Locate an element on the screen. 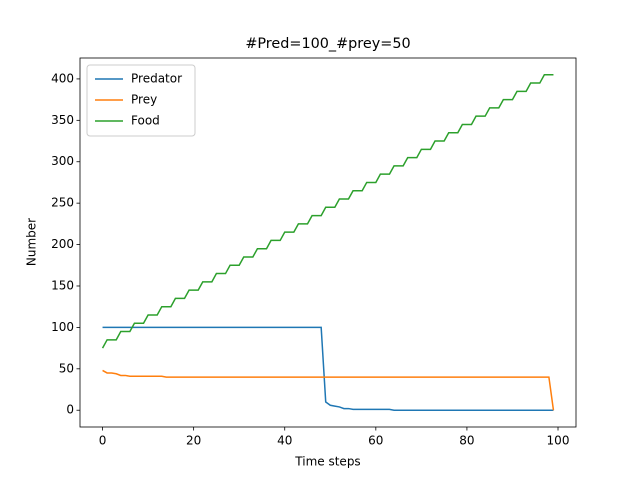 This screenshot has height=480, width=640. legend-label: Prey is located at coordinates (144, 100).